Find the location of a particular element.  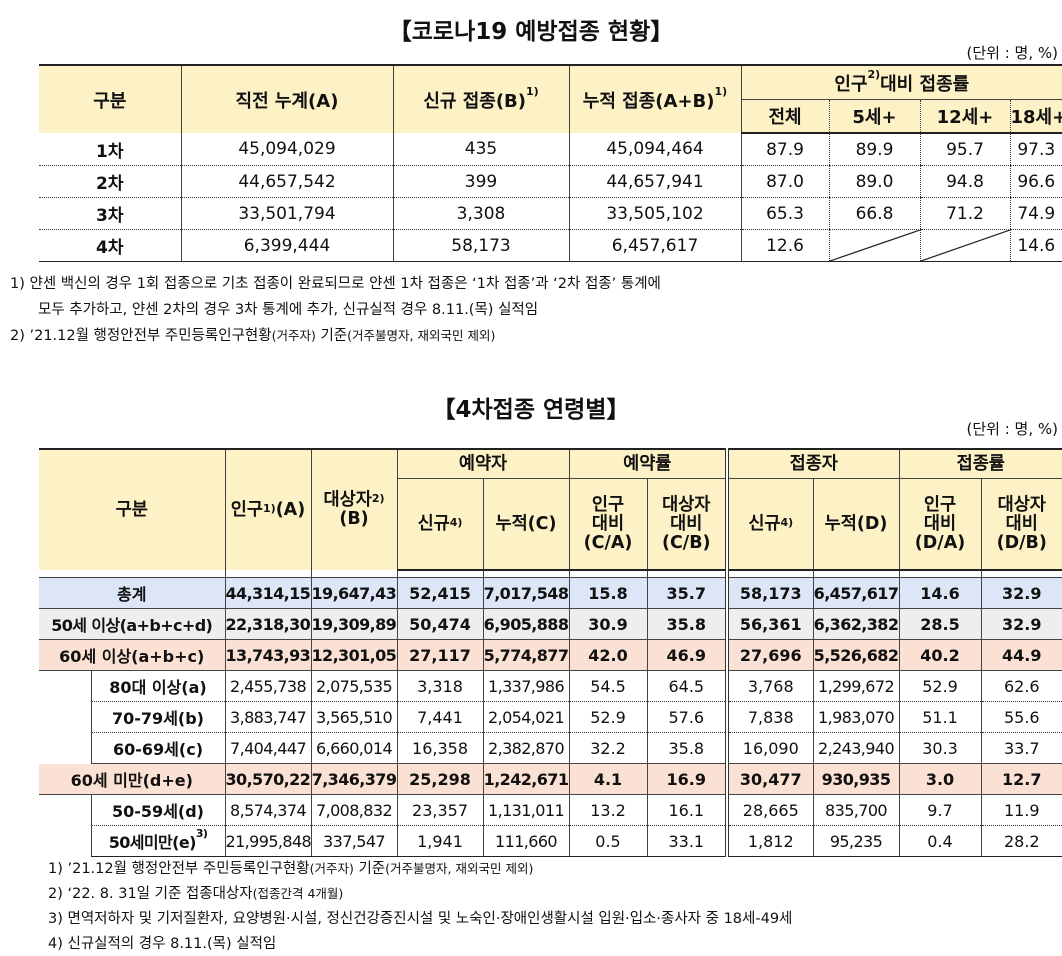

header-vaccinated: 접종자 is located at coordinates (812, 463).